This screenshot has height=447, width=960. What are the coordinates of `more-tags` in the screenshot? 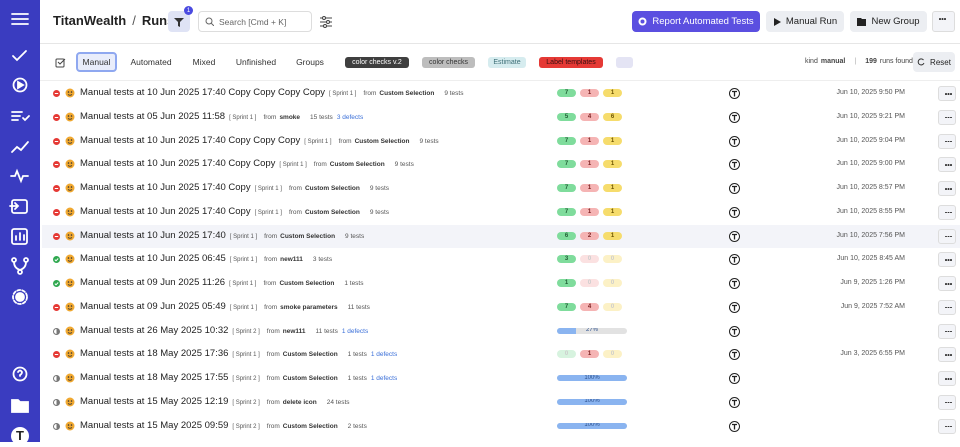 It's located at (624, 62).